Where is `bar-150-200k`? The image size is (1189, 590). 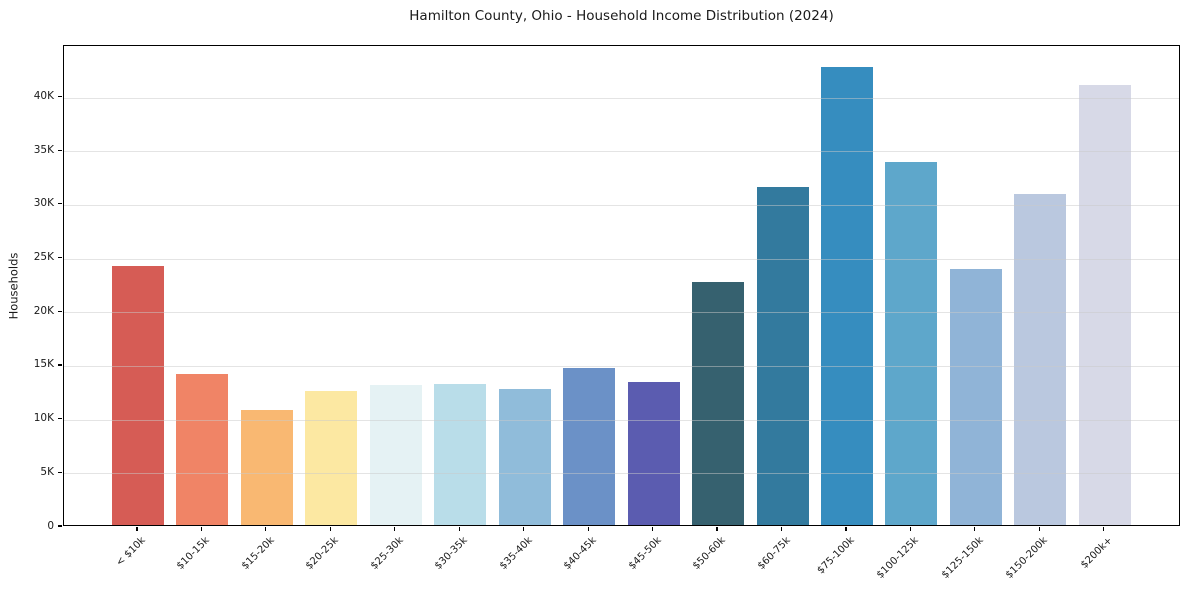 bar-150-200k is located at coordinates (1040, 359).